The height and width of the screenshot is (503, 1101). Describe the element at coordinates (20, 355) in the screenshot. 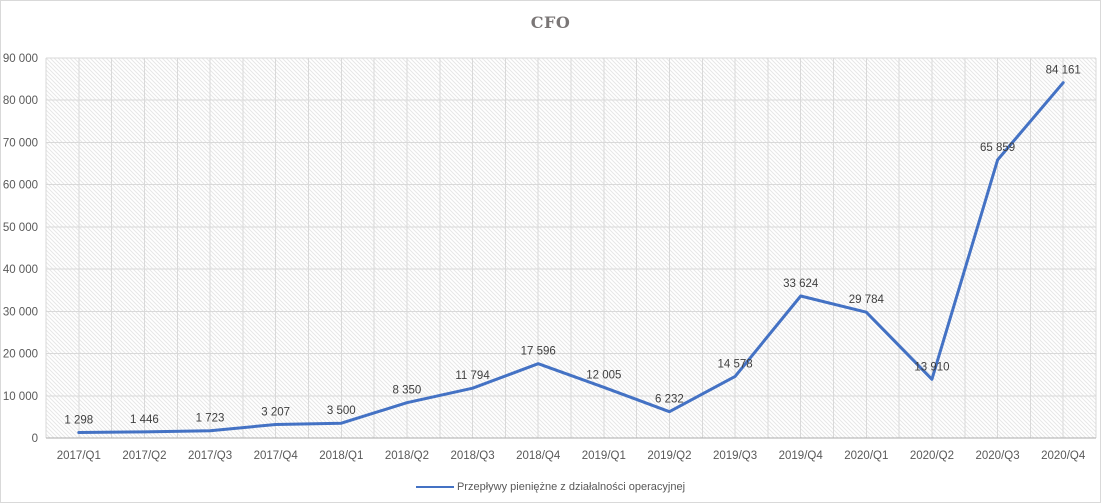

I see `y-tick-label: 20 000` at that location.